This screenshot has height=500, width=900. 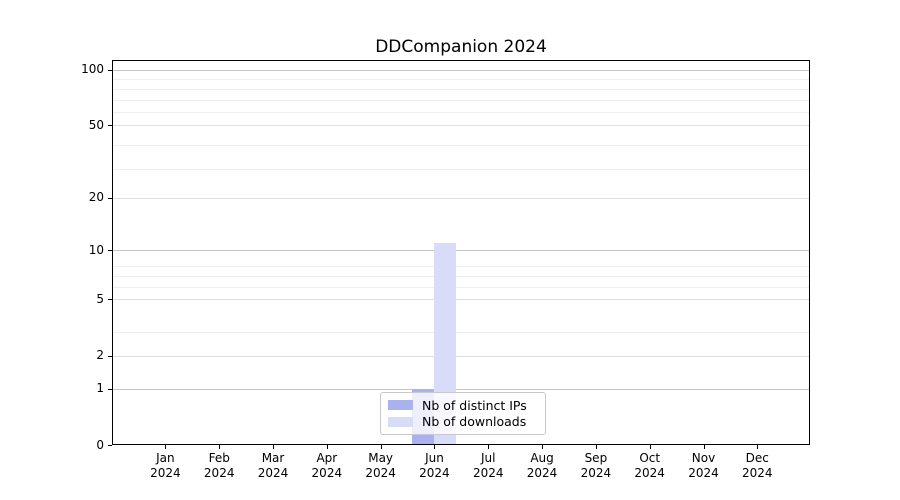 I want to click on x-tick-label: Sep 2024, so click(x=596, y=466).